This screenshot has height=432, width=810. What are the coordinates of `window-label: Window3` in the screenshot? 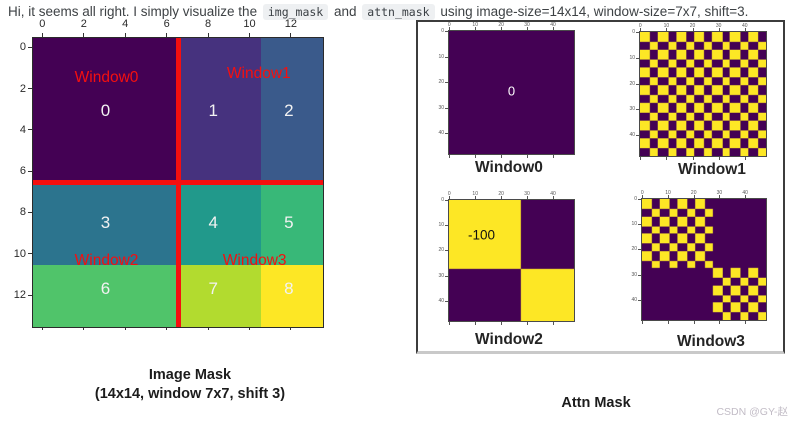 It's located at (254, 260).